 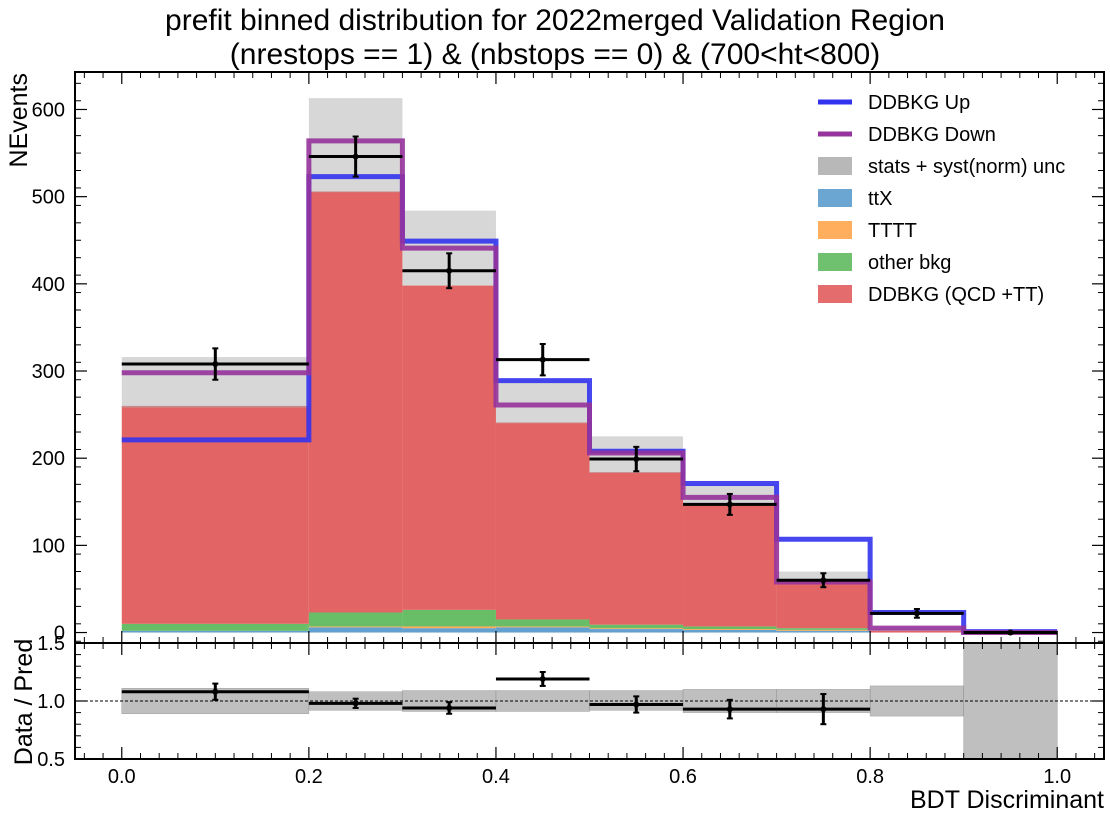 I want to click on ratio-tick-label: 1.0, so click(x=51, y=702).